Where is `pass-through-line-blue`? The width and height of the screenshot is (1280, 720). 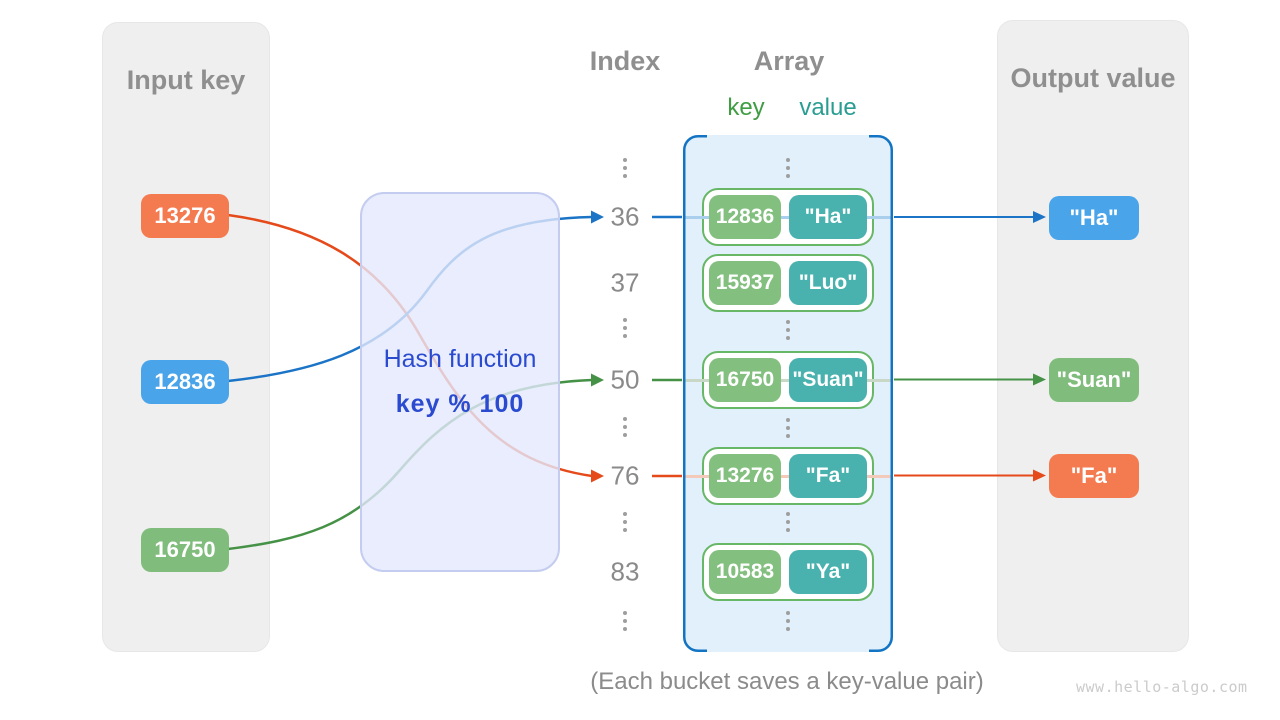
pass-through-line-blue is located at coordinates (788, 217).